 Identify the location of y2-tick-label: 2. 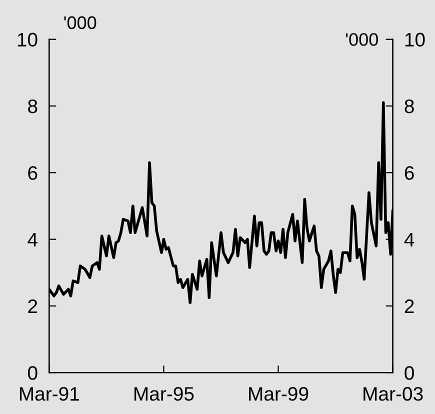
(409, 306).